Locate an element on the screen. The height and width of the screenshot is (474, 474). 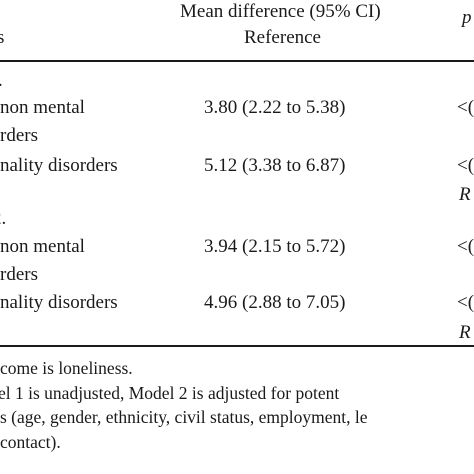
section-1-row-2-label: nality disorders is located at coordinates (59, 165).